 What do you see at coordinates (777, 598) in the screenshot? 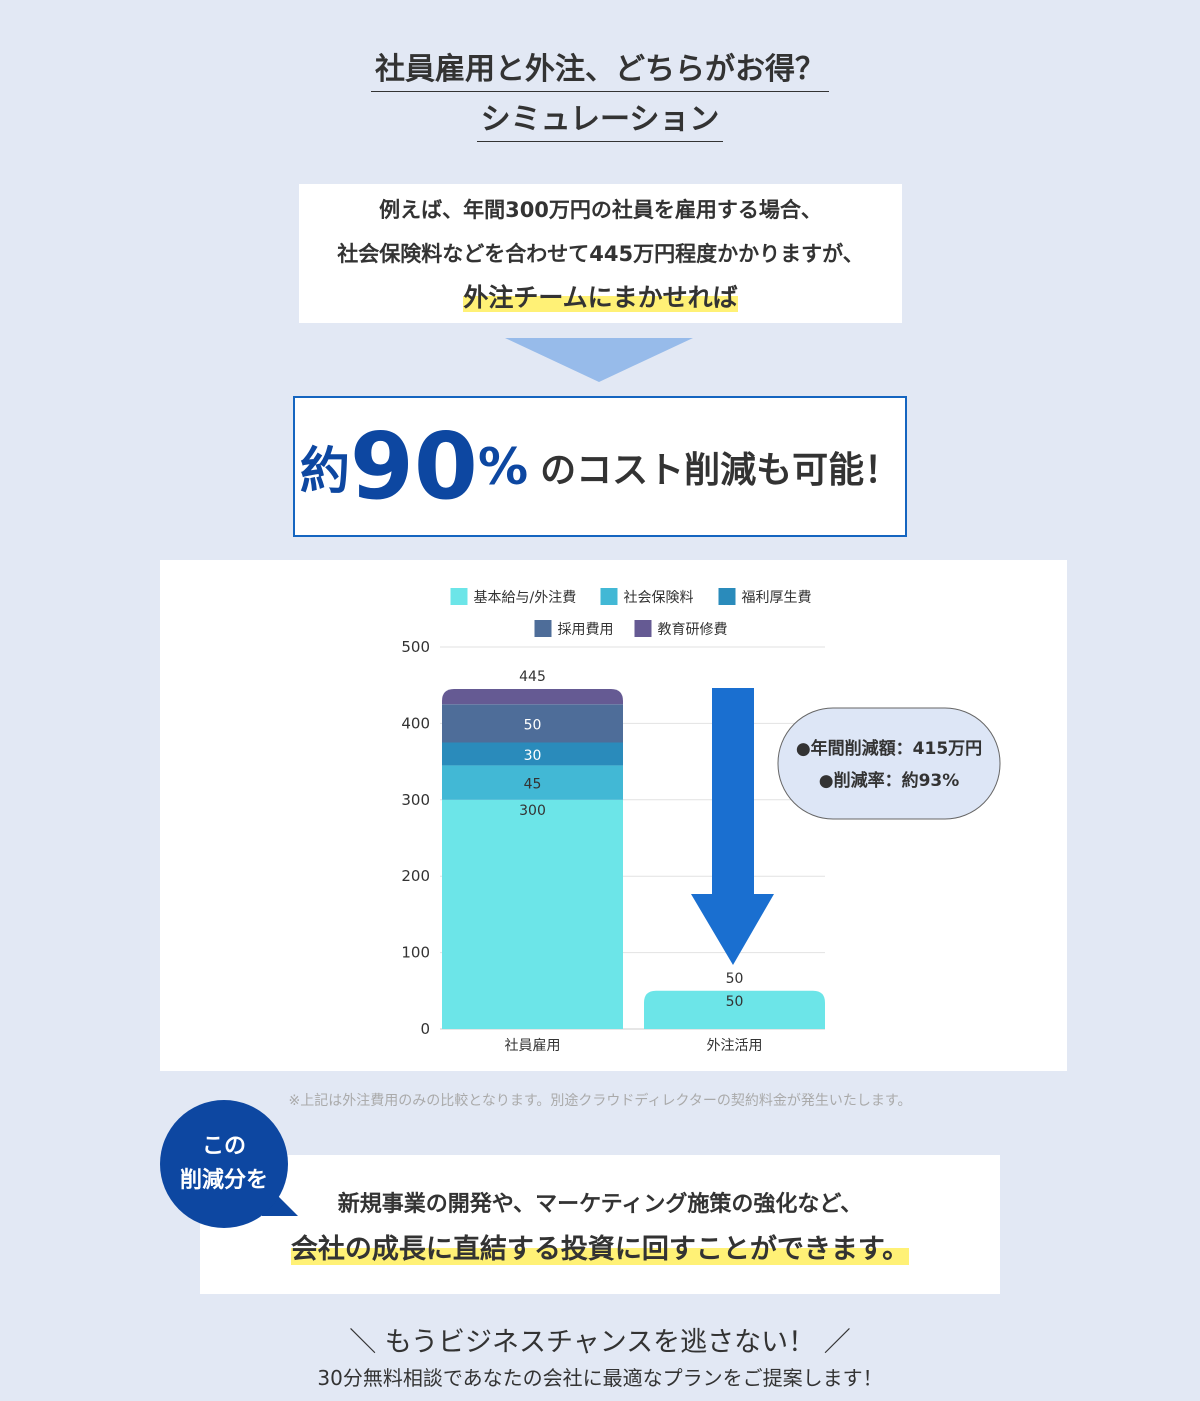
I see `legend-label: 福利厚生費` at bounding box center [777, 598].